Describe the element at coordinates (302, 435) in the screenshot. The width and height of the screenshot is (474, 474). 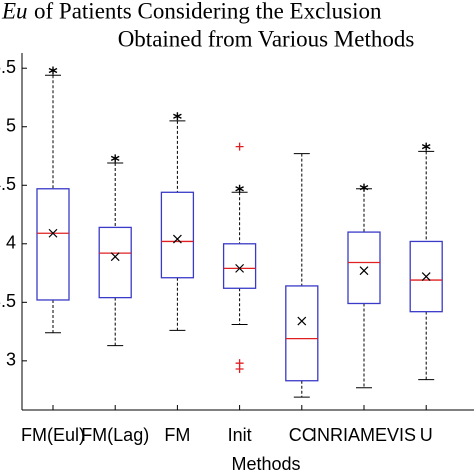
I see `x-tick-label: CC` at that location.